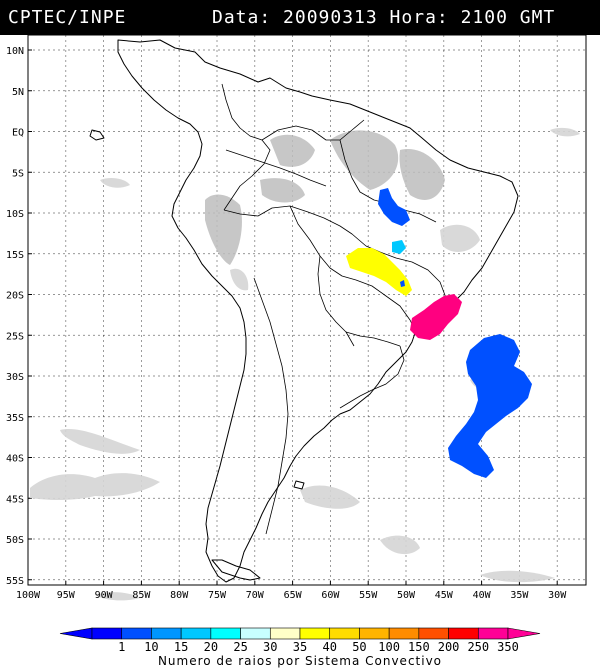 The height and width of the screenshot is (670, 600). Describe the element at coordinates (151, 647) in the screenshot. I see `legend-label: 10` at that location.